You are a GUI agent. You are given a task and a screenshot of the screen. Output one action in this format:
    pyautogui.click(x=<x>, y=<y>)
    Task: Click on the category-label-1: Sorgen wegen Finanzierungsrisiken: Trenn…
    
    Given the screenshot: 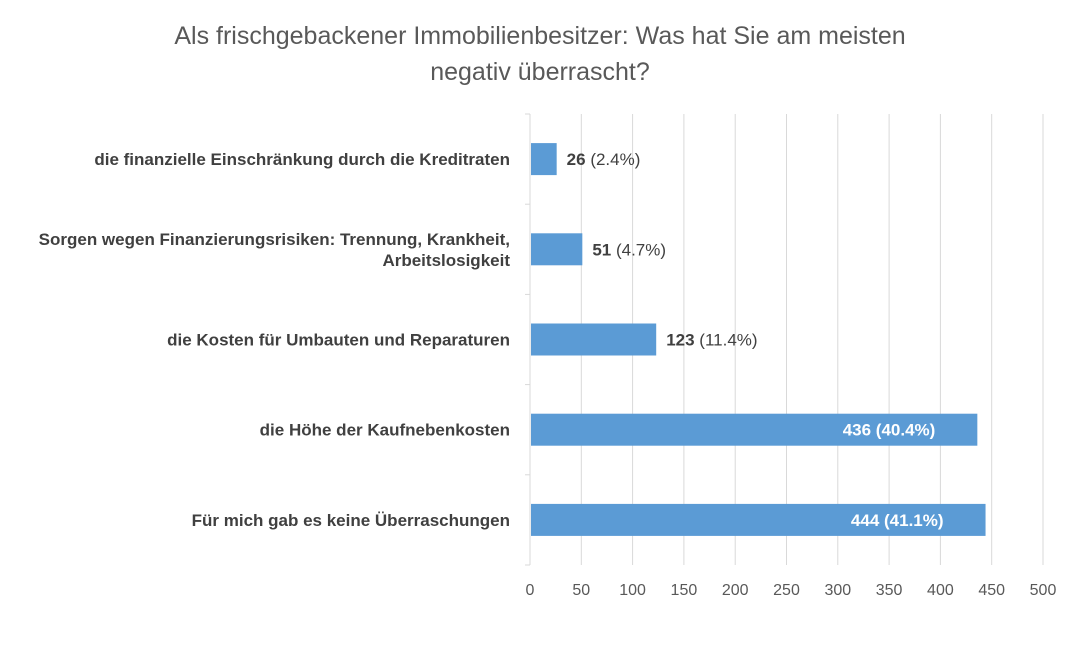 What is the action you would take?
    pyautogui.click(x=275, y=250)
    